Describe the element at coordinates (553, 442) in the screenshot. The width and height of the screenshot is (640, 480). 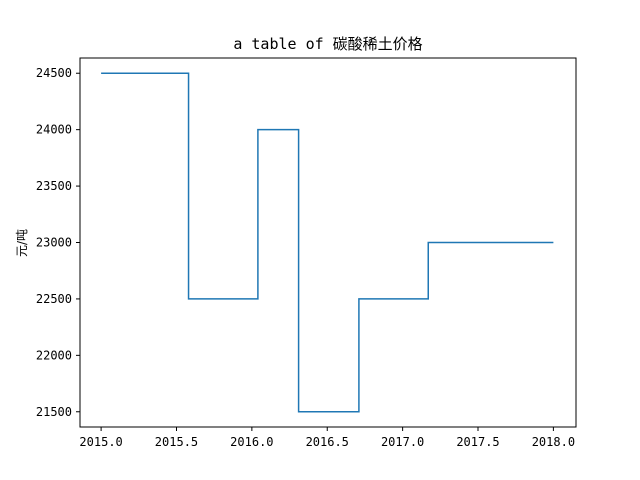
I see `x-tick-label: 2018.0` at that location.